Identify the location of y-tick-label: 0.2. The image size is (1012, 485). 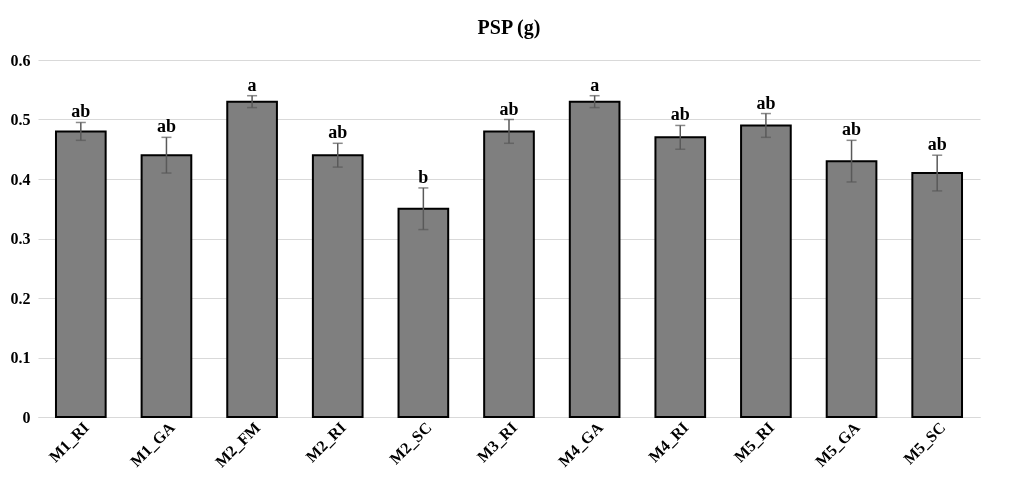
(20, 298).